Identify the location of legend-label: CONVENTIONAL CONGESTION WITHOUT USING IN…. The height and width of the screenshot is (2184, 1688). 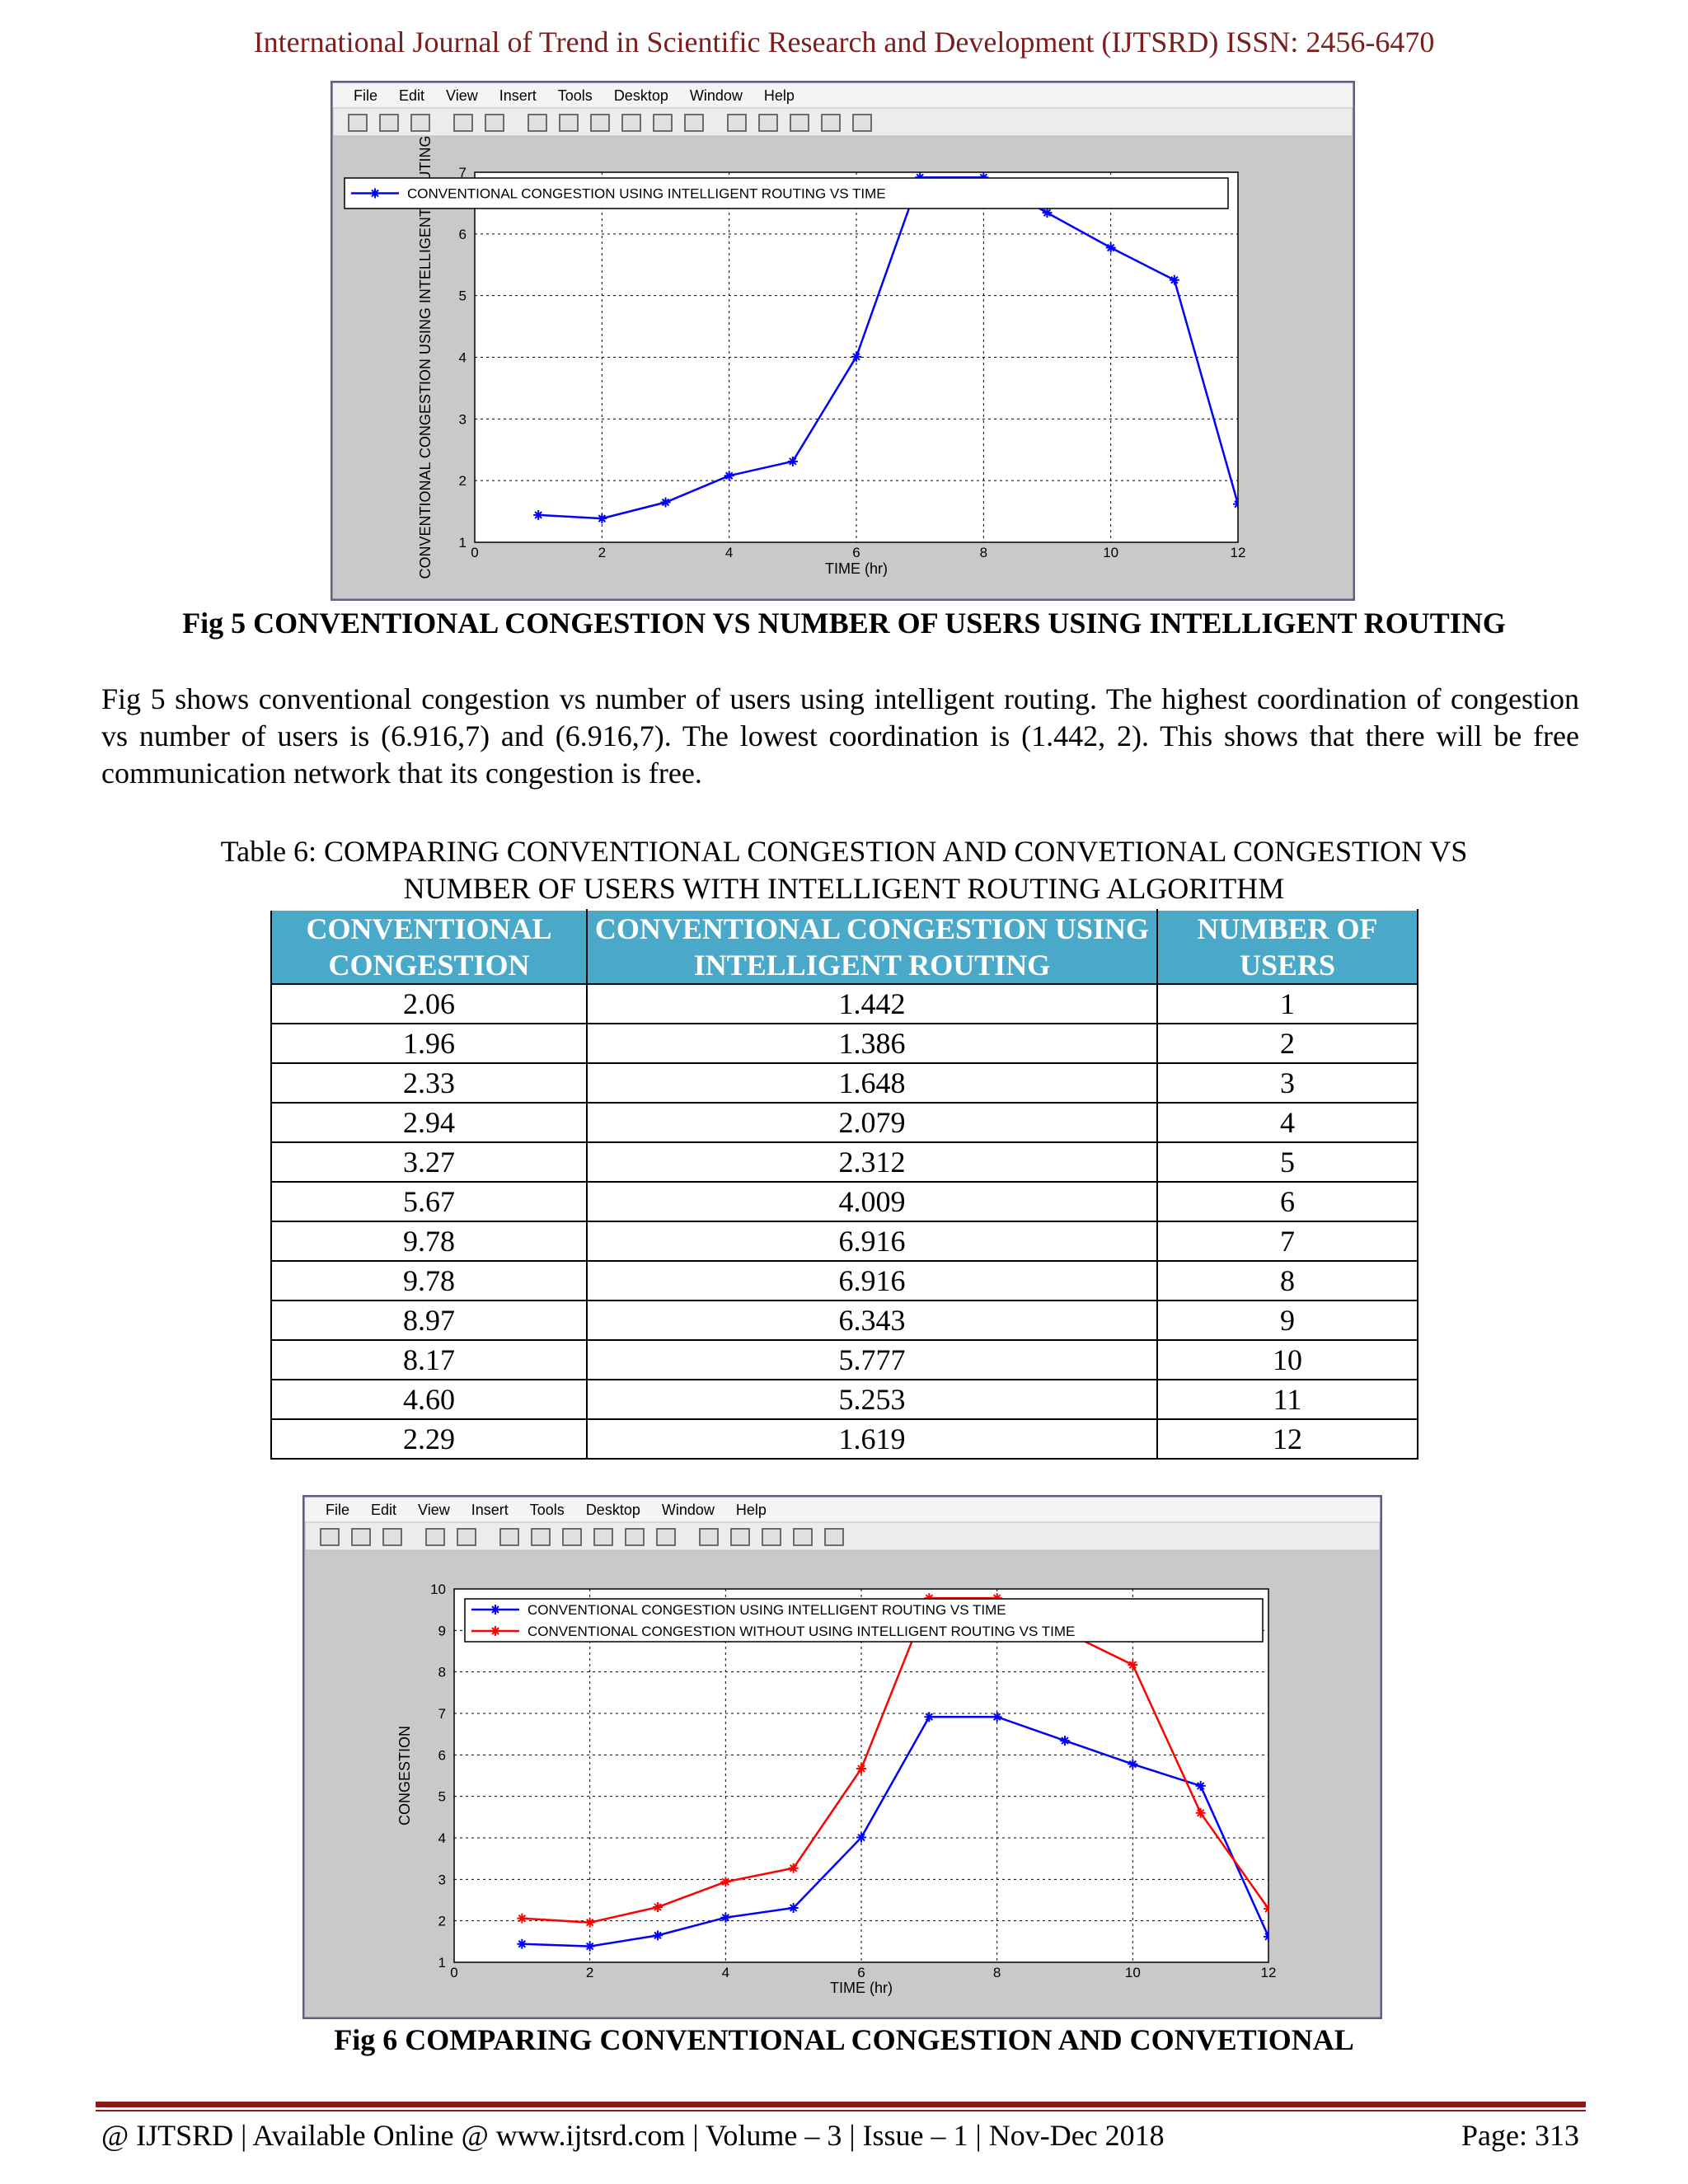
(802, 1631).